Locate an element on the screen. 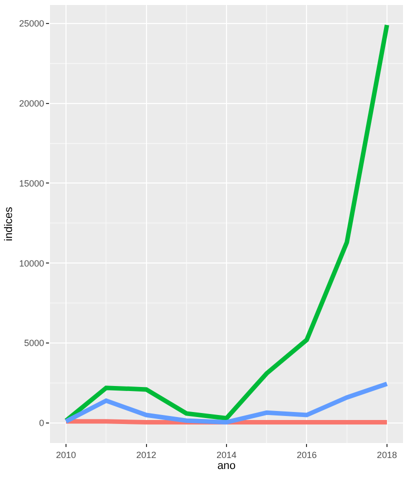 This screenshot has width=407, height=481. y-tick-label: 20000 is located at coordinates (31, 103).